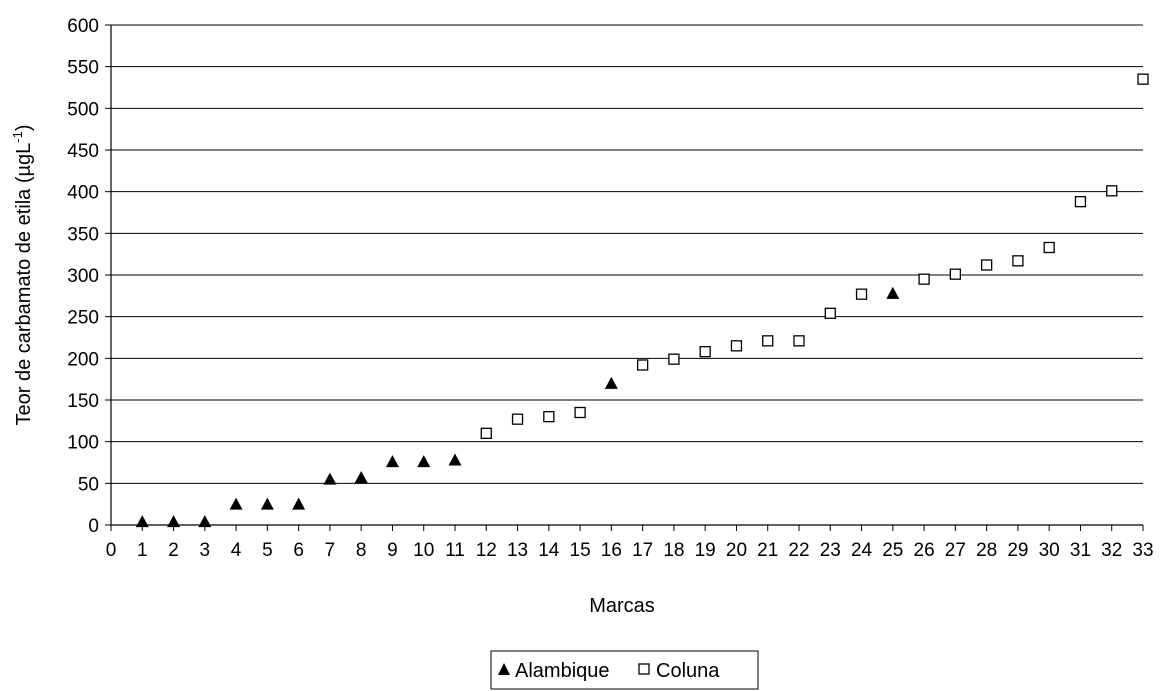 The height and width of the screenshot is (691, 1160). What do you see at coordinates (83, 193) in the screenshot?
I see `y-tick-label: 400` at bounding box center [83, 193].